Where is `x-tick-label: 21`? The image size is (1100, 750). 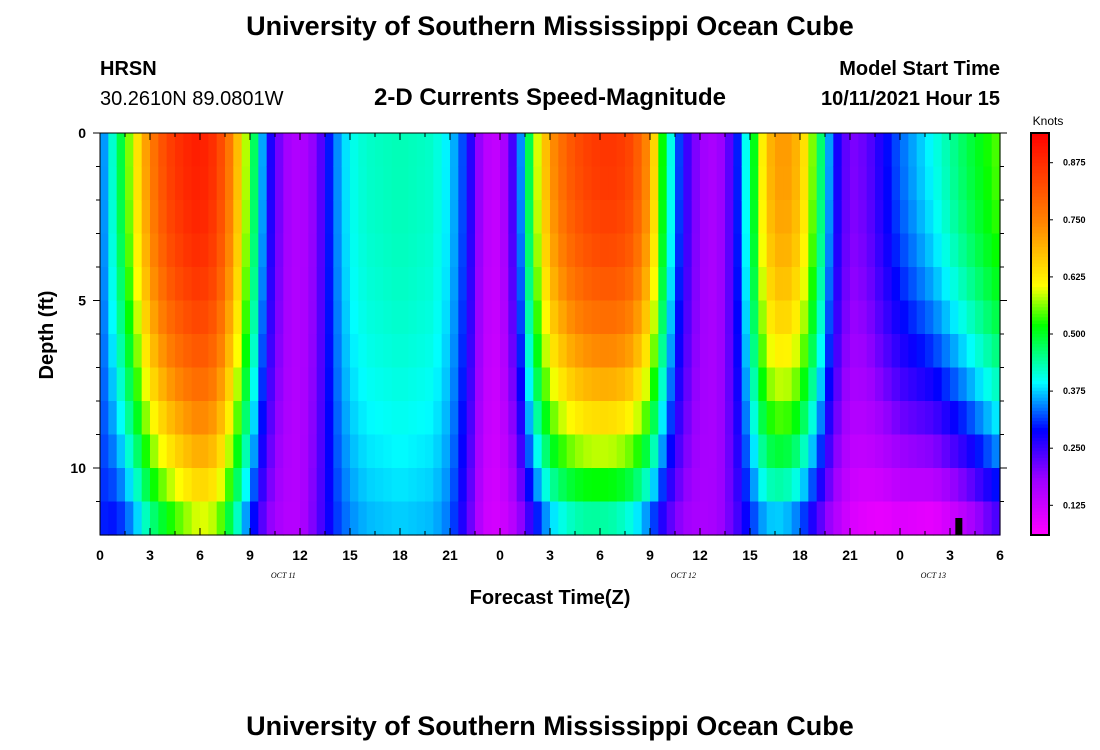 x-tick-label: 21 is located at coordinates (850, 555).